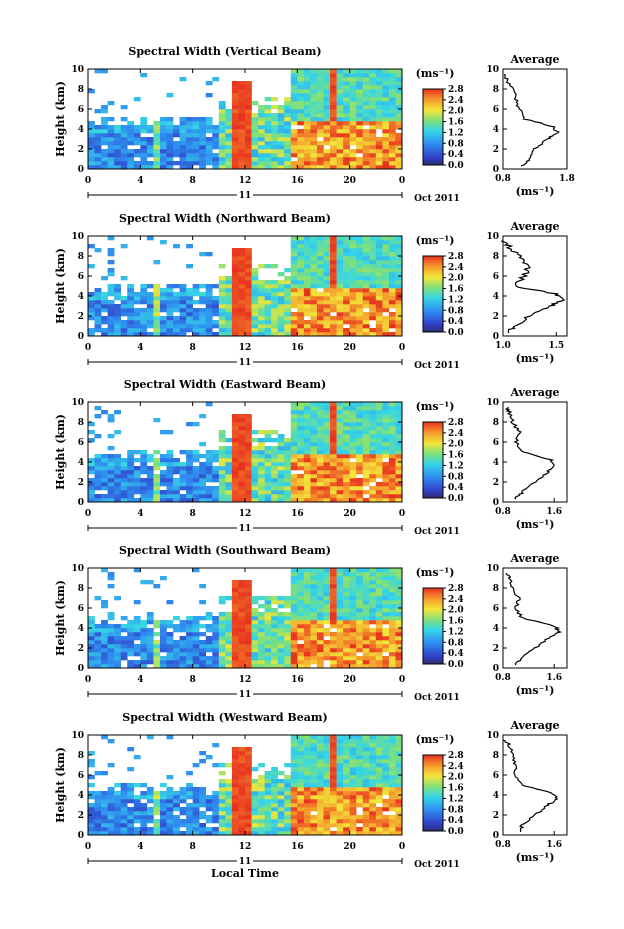  I want to click on avg-y-tick-label: 6, so click(496, 443).